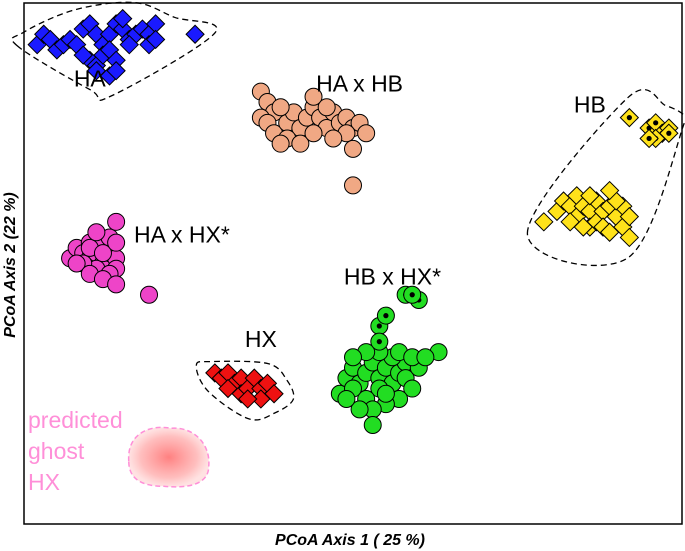 This screenshot has width=685, height=551. I want to click on ghost-label-line: HX, so click(44, 482).